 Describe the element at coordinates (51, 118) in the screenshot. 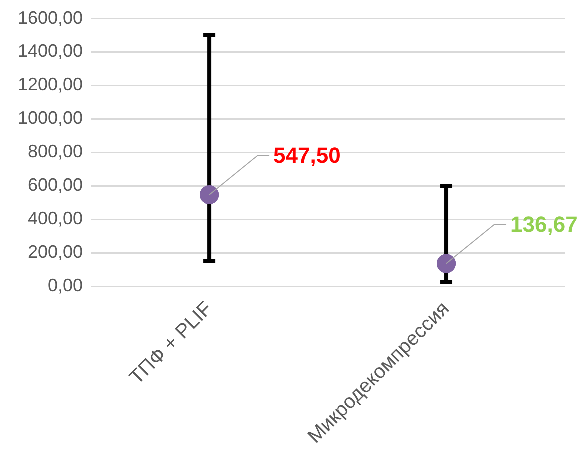

I see `y-tick-label: 1000,00` at that location.